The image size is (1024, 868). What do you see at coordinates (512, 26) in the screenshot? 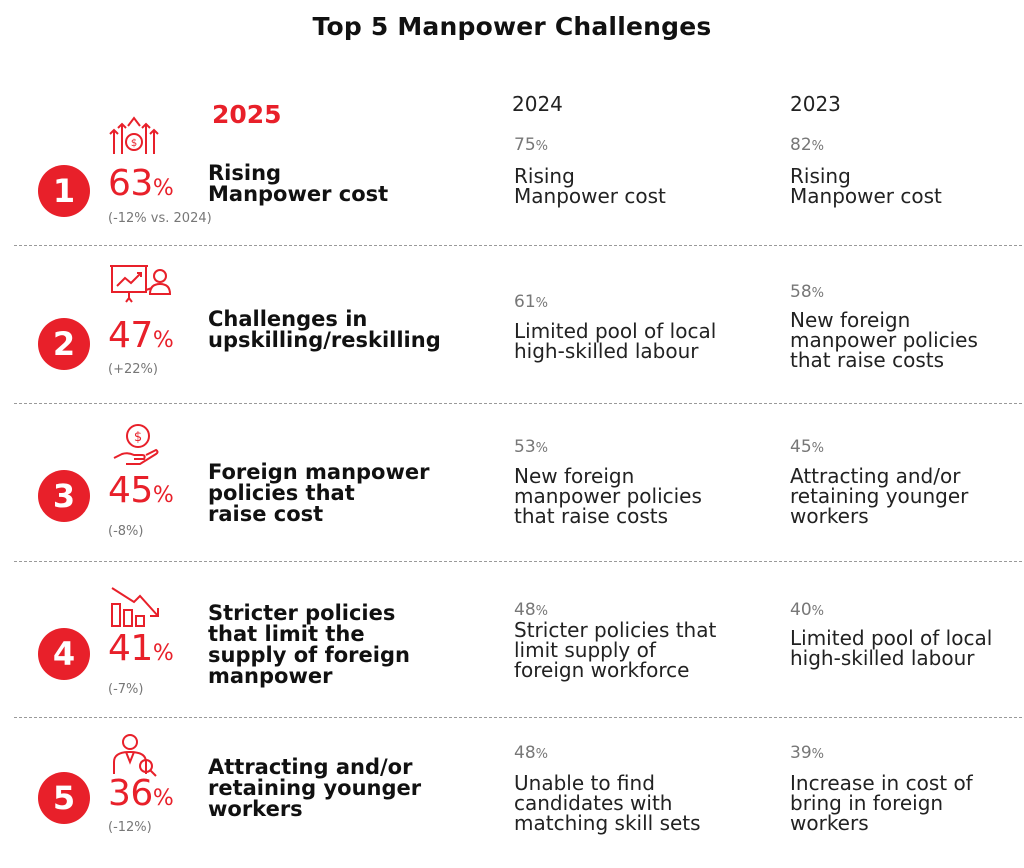
I see `page-title: Top 5 Manpower Challenges` at bounding box center [512, 26].